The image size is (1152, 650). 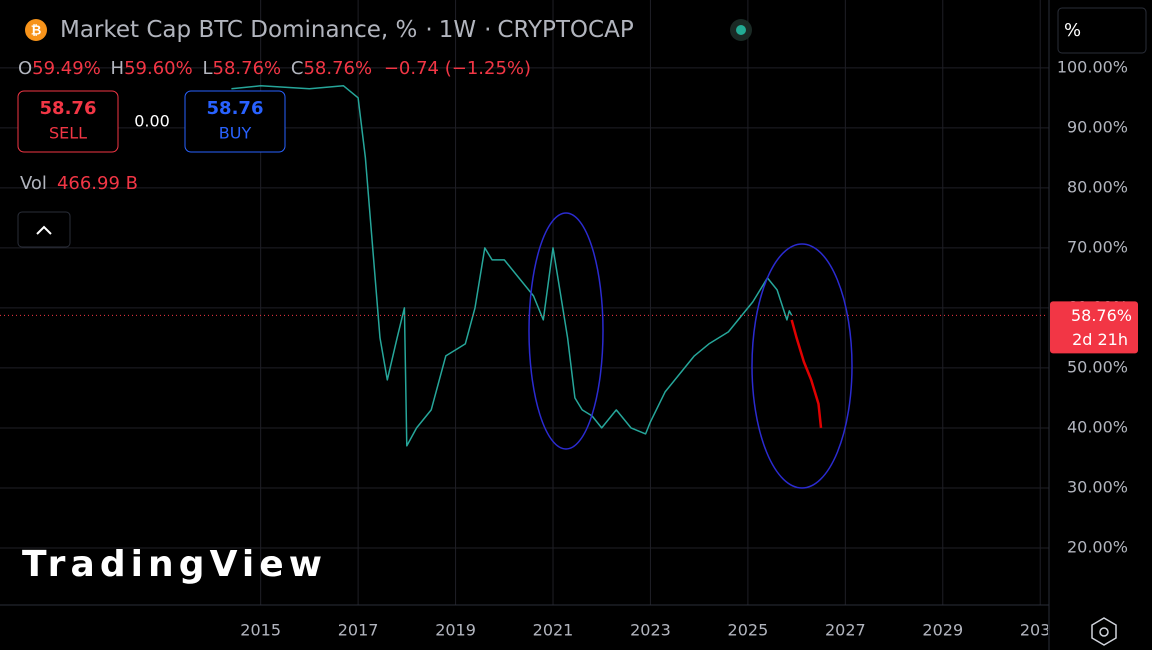 I want to click on sell-box, so click(x=68, y=121).